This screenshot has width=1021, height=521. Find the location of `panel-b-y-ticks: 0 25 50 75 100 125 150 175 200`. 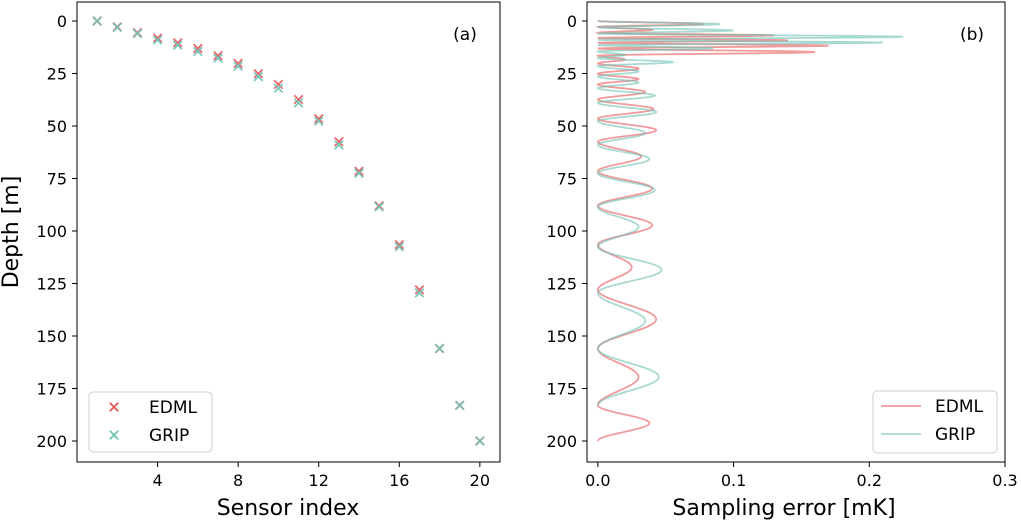

panel-b-y-ticks: 0 25 50 75 100 125 150 175 200 is located at coordinates (566, 231).